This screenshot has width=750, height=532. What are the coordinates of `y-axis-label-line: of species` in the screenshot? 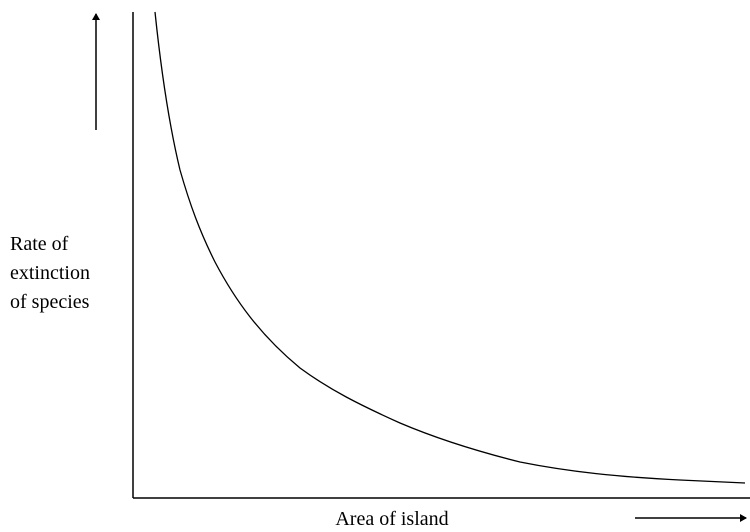 It's located at (50, 302).